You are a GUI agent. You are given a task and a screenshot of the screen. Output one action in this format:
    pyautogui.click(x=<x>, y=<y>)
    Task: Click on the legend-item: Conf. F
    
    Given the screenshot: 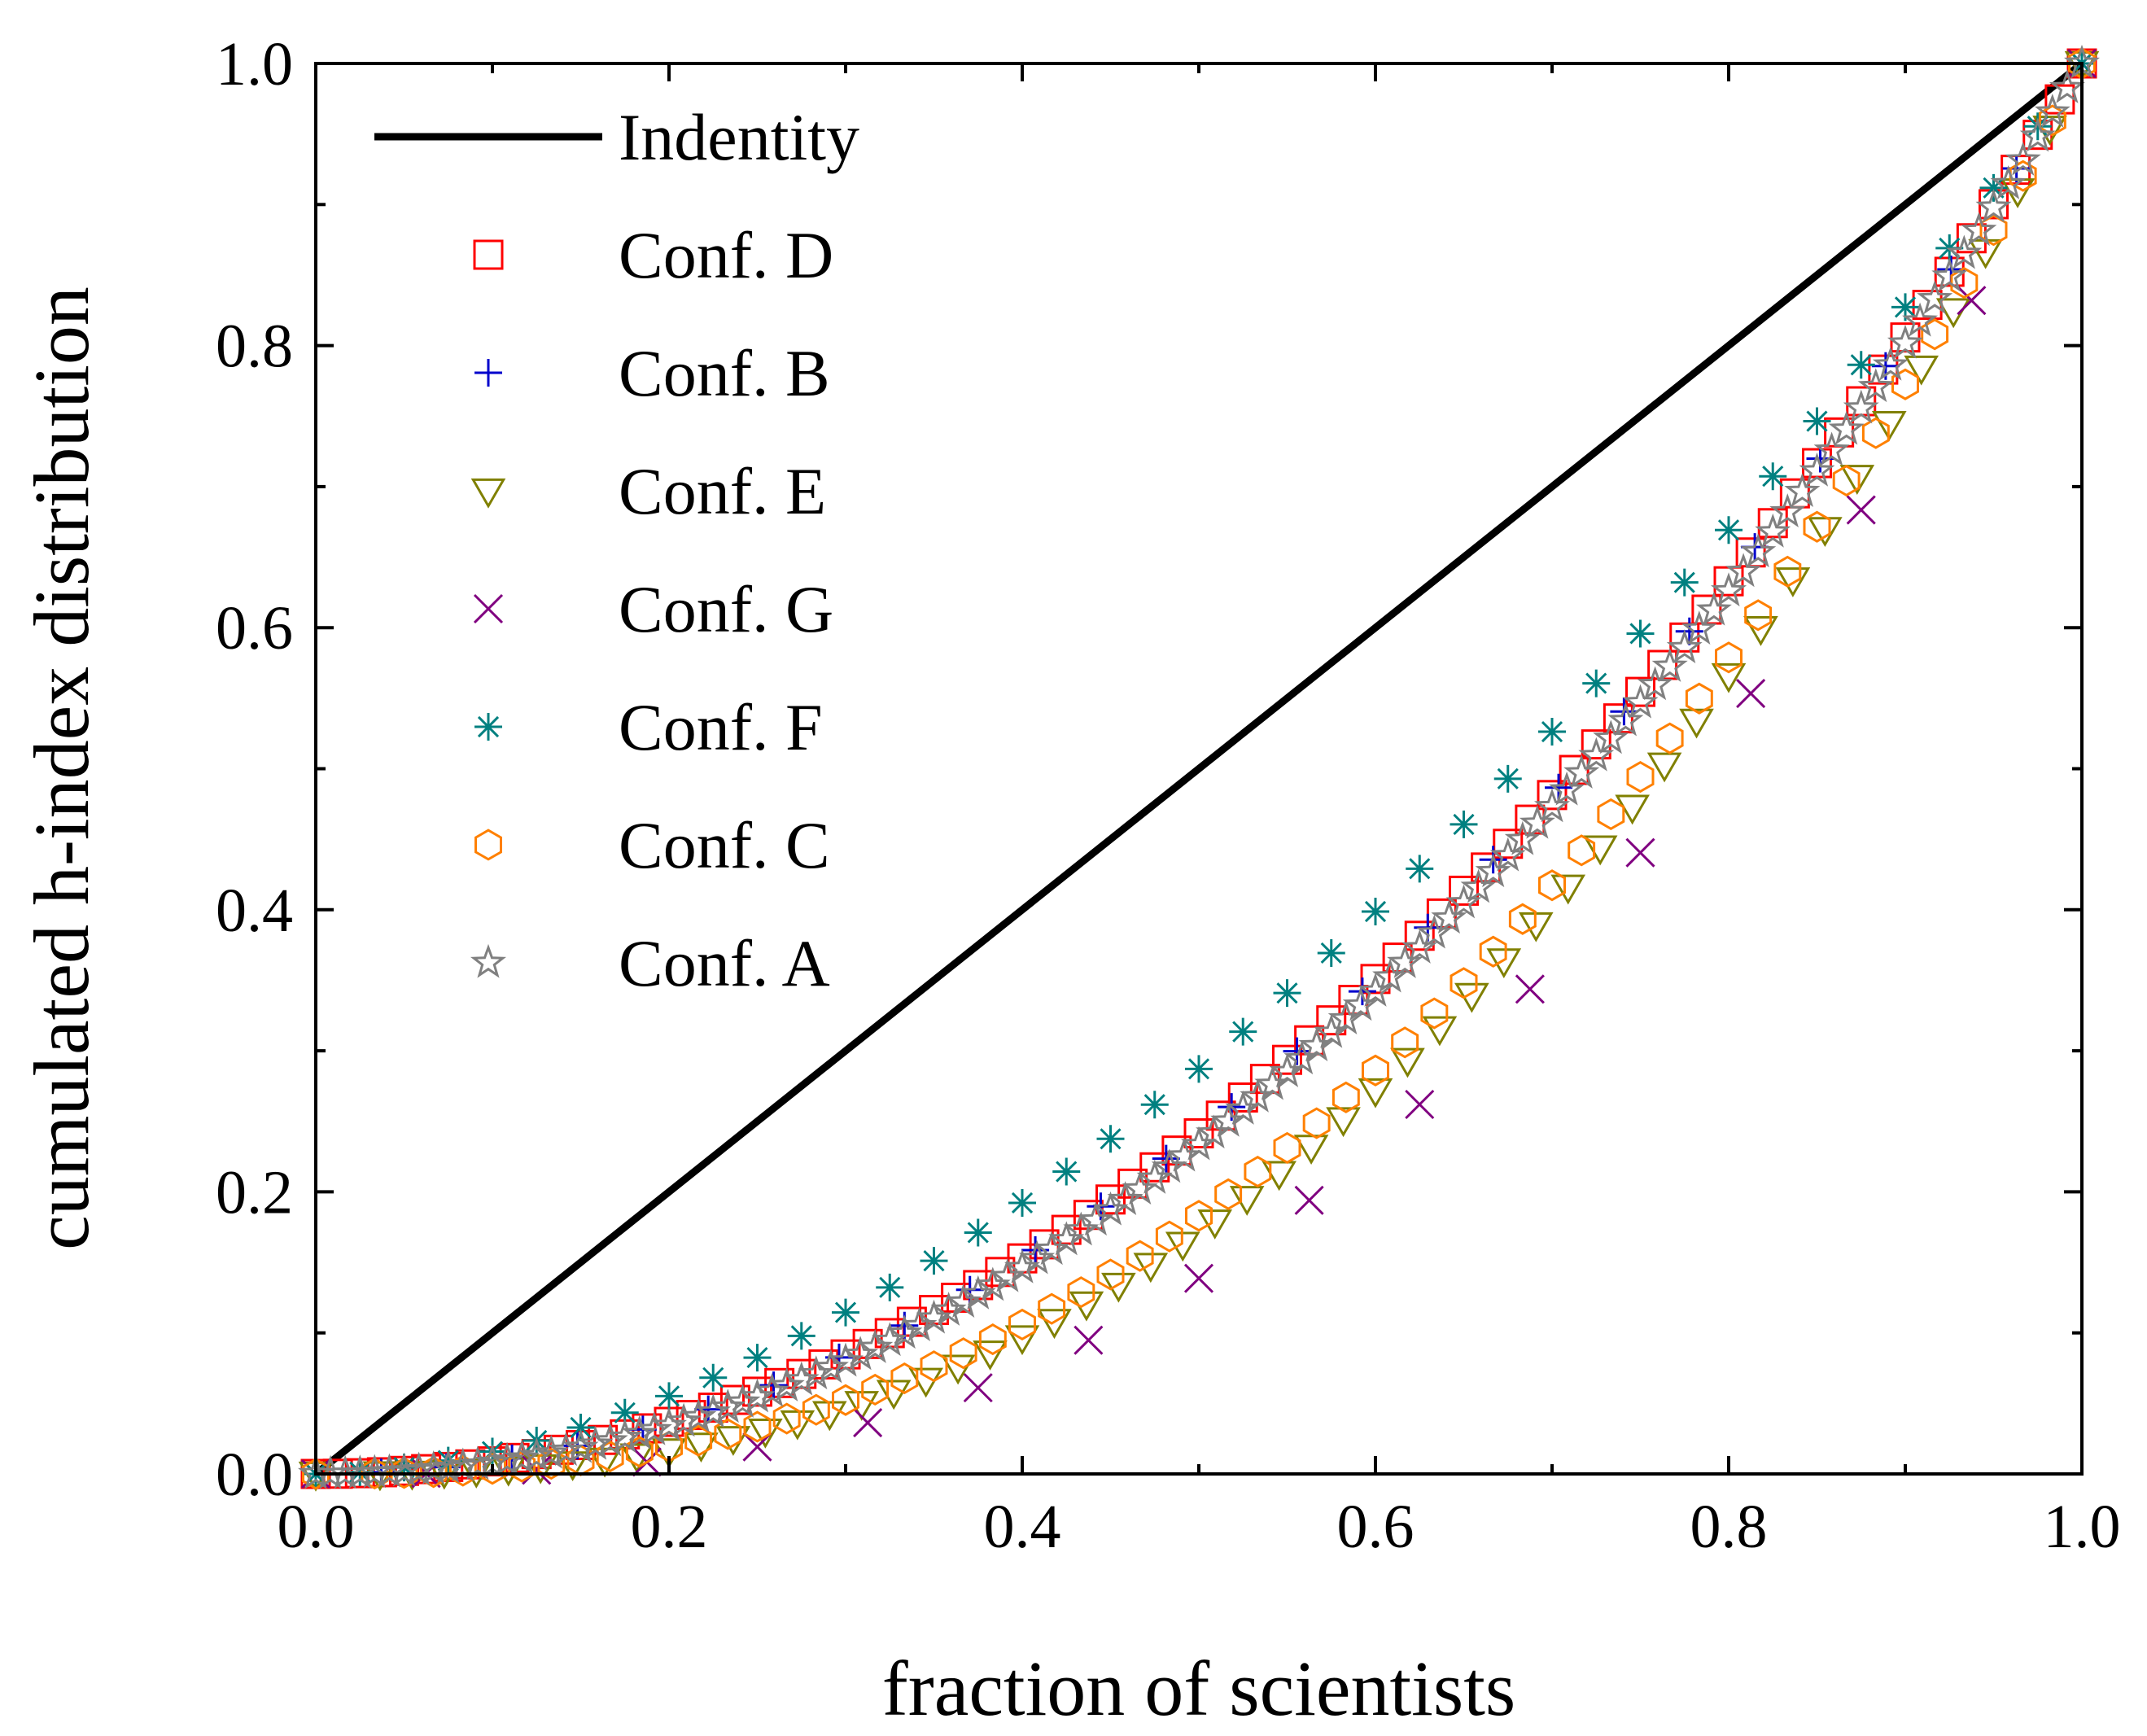 What is the action you would take?
    pyautogui.click(x=648, y=727)
    